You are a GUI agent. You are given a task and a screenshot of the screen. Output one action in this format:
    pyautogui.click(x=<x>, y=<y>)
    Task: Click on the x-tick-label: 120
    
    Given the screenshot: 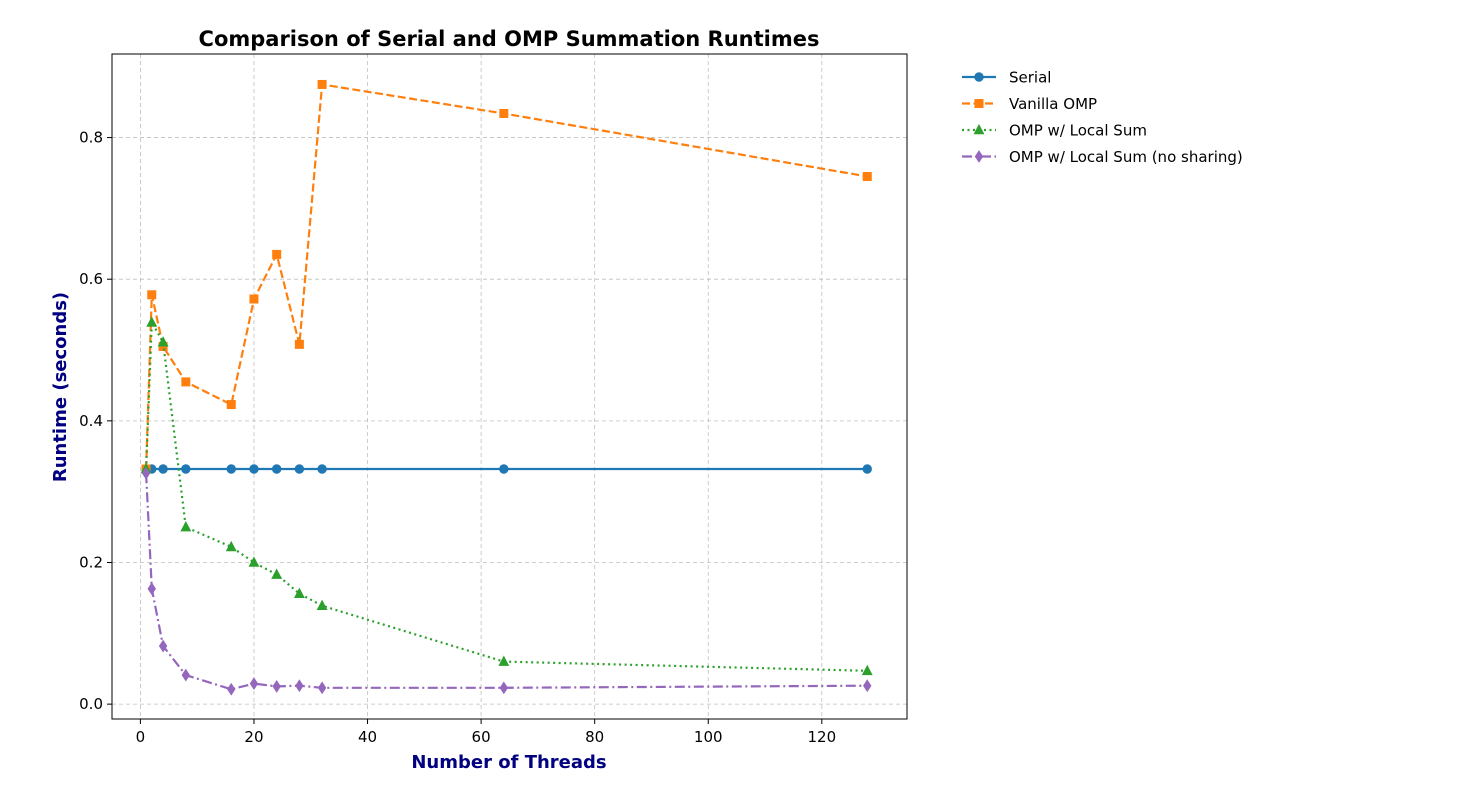 What is the action you would take?
    pyautogui.click(x=822, y=737)
    